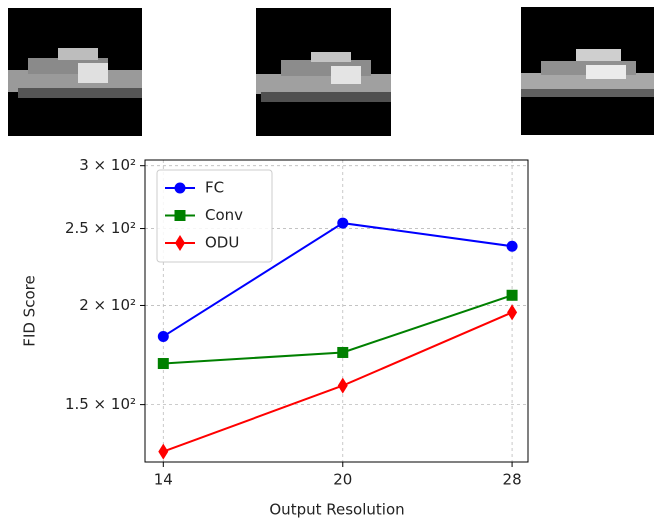 The height and width of the screenshot is (525, 654). I want to click on series-line, so click(337, 382).